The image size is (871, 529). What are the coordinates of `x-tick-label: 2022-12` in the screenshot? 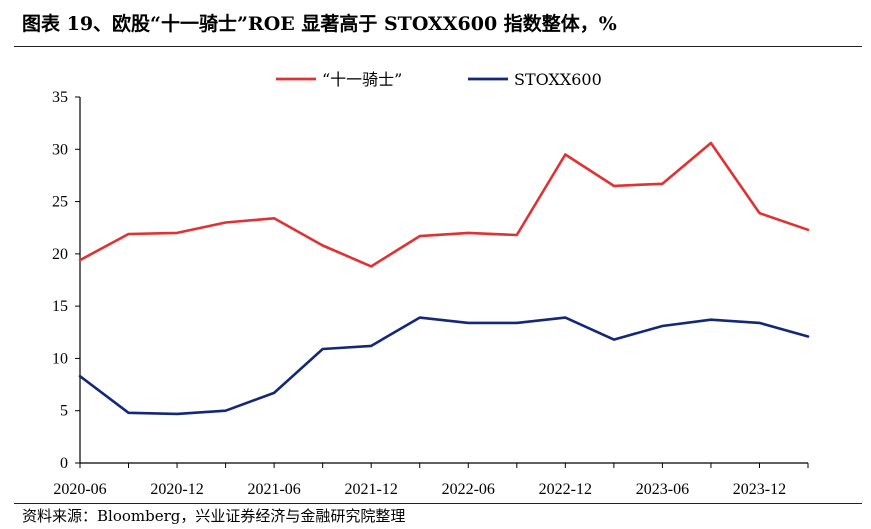 It's located at (565, 489).